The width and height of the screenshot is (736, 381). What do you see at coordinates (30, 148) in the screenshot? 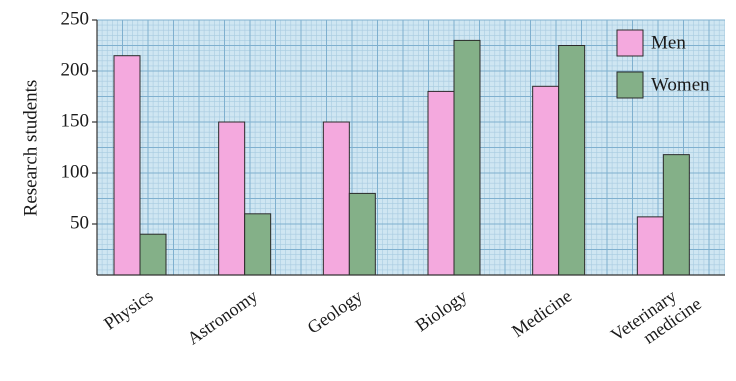
I see `y-axis-title: Research students` at bounding box center [30, 148].